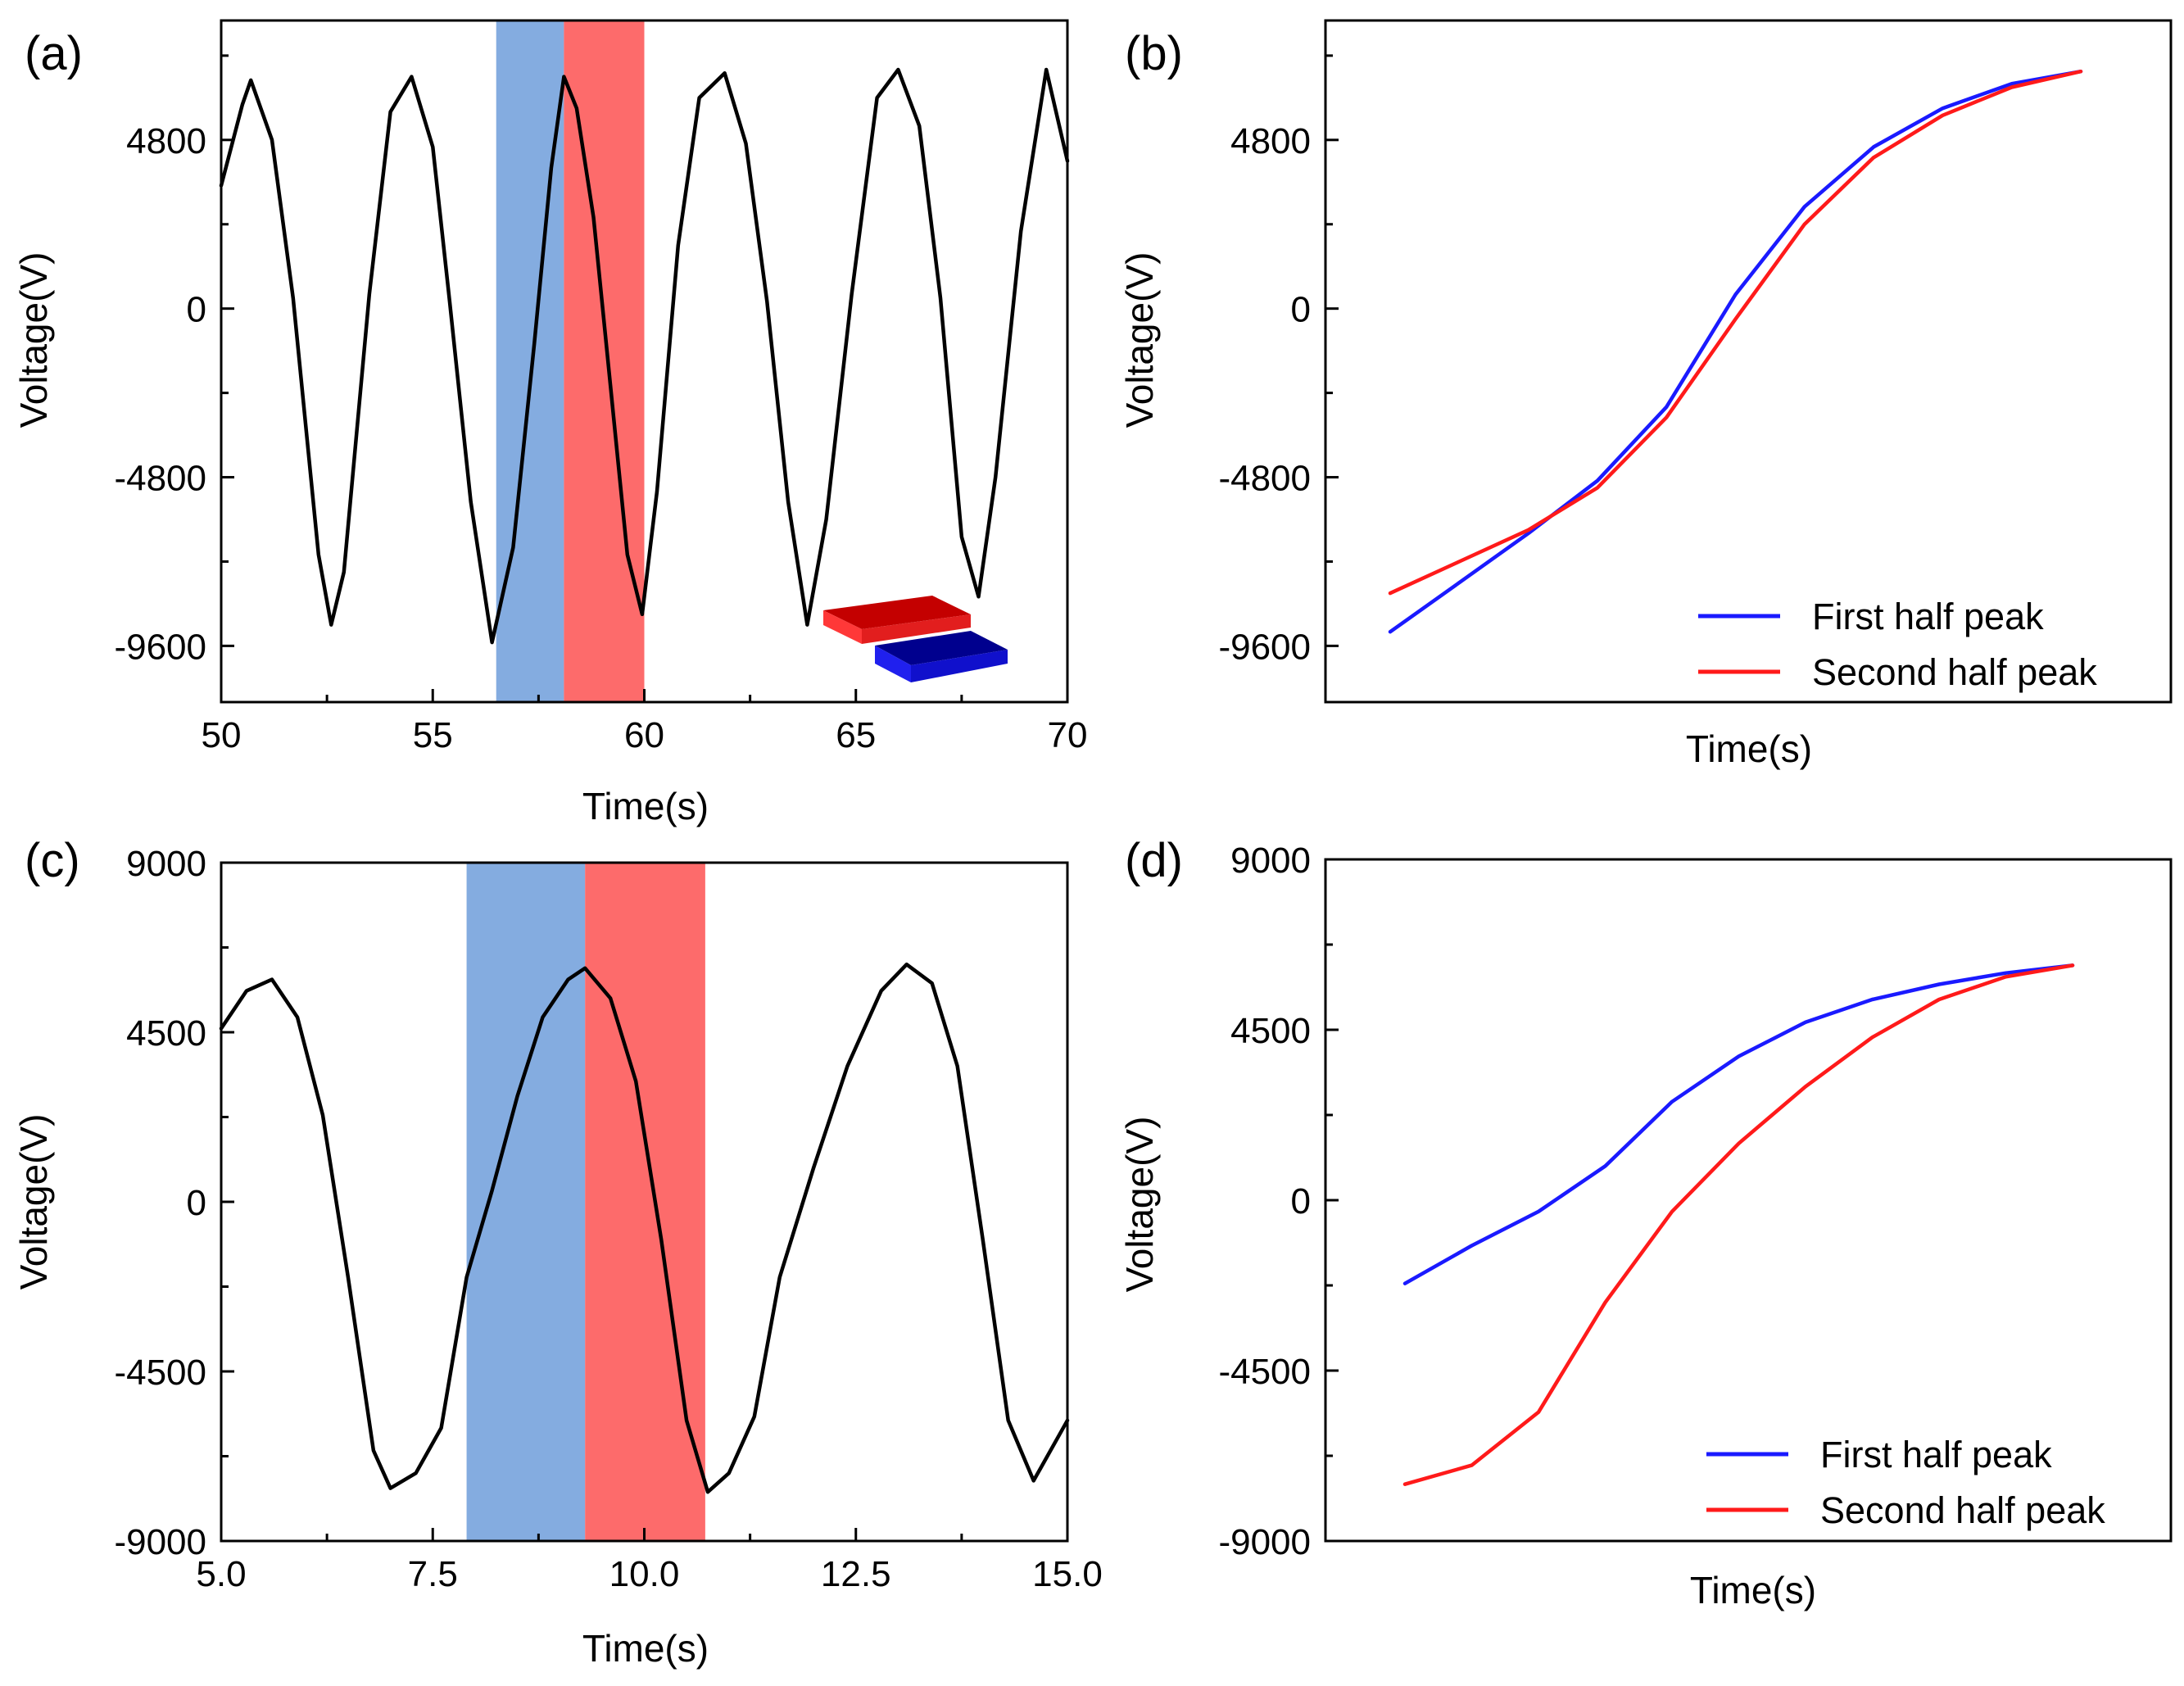 The image size is (2184, 1686). What do you see at coordinates (1154, 860) in the screenshot?
I see `panel-d-label: (d)` at bounding box center [1154, 860].